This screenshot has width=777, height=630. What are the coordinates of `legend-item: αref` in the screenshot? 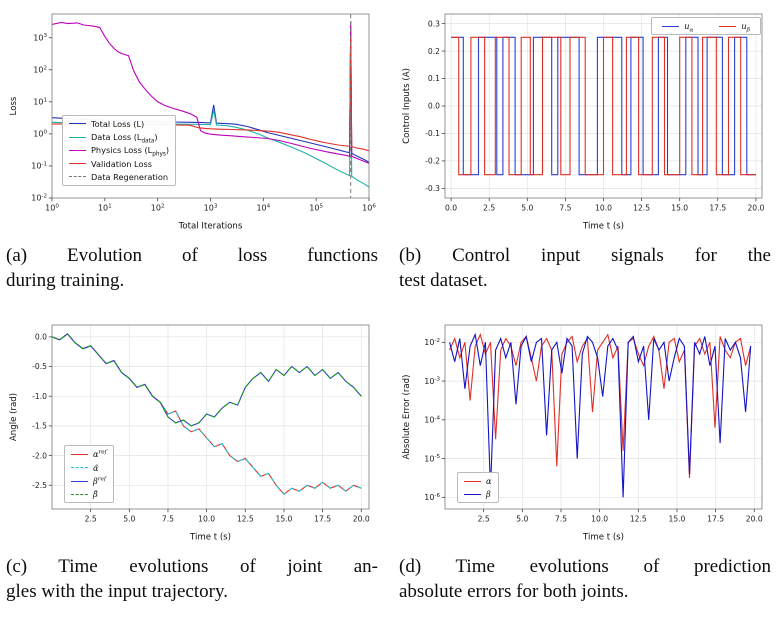 It's located at (89, 454).